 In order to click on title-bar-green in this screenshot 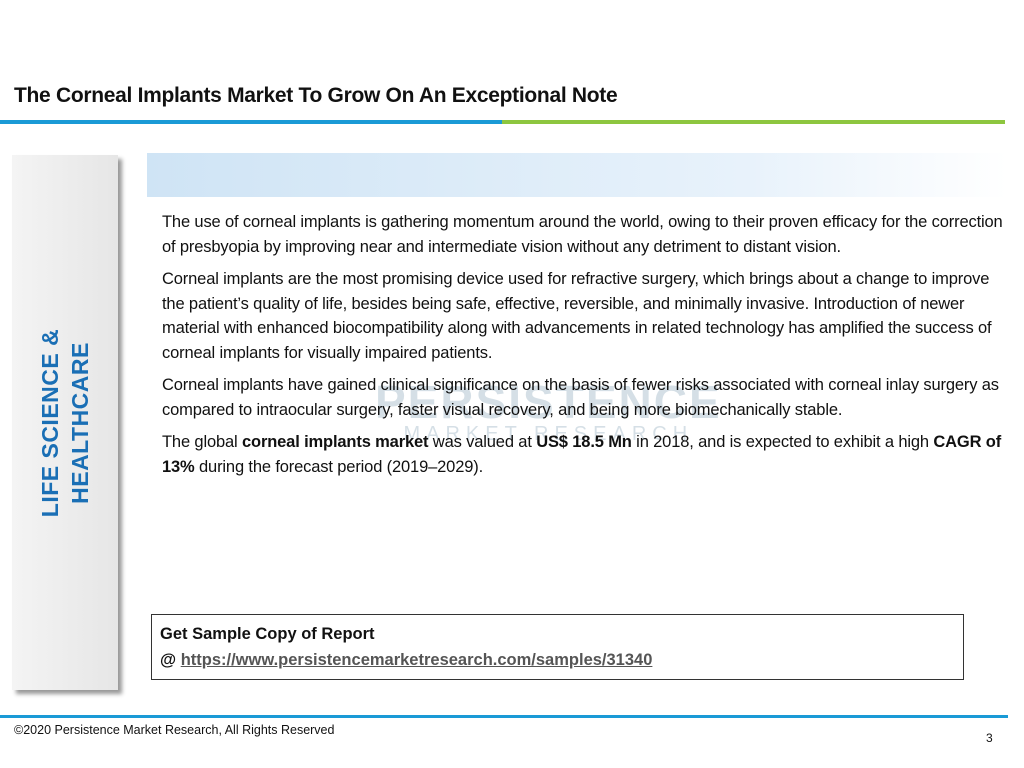, I will do `click(753, 122)`.